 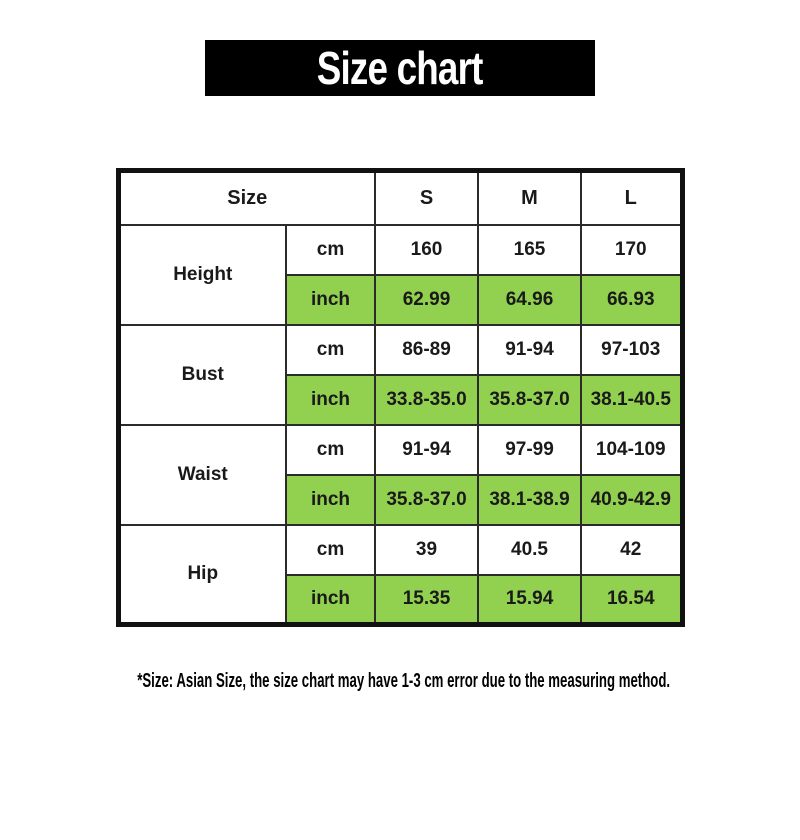 I want to click on page-title: Size chart, so click(x=400, y=68).